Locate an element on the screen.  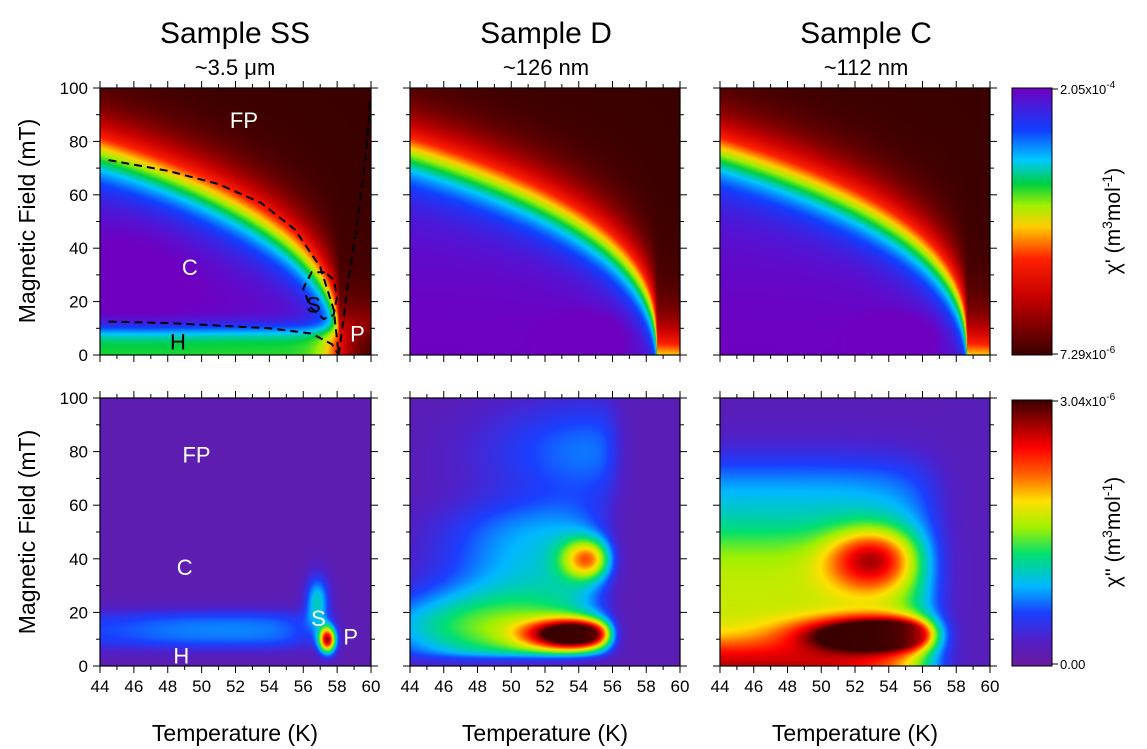
region-label-bottom-p: P is located at coordinates (350, 637).